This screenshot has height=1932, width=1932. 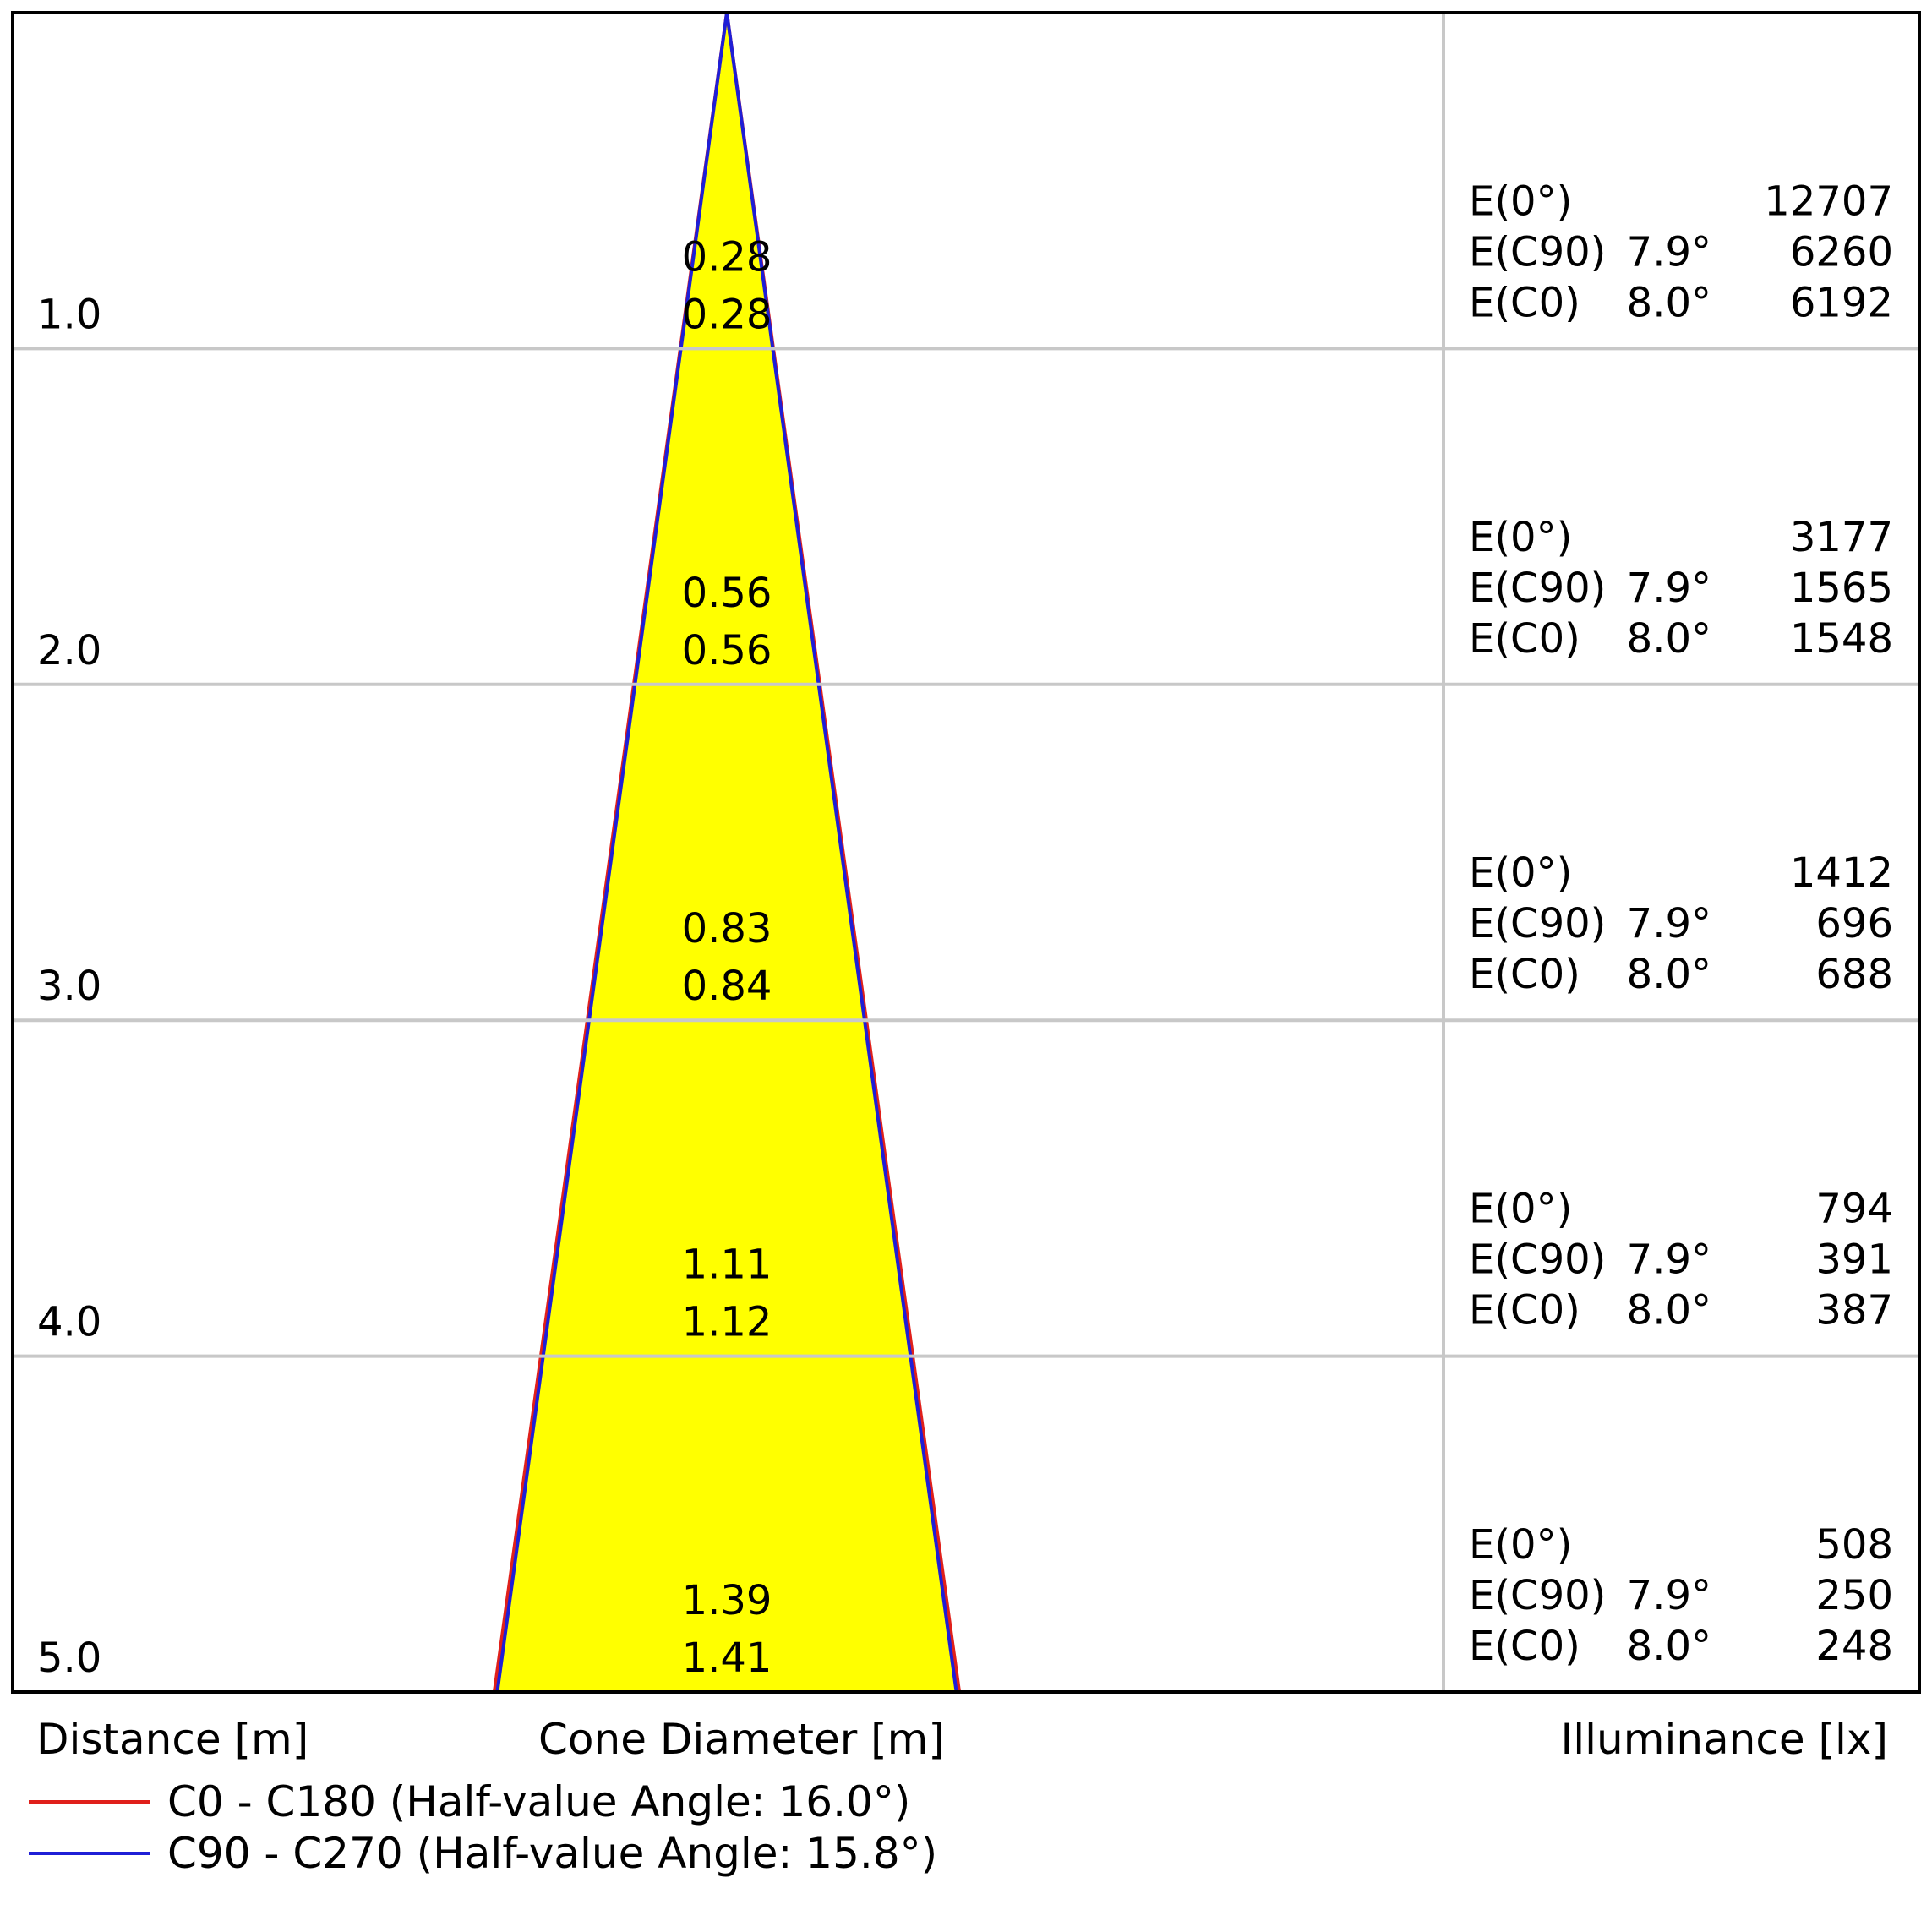 What do you see at coordinates (1854, 923) in the screenshot?
I see `ec90-value-3: 696` at bounding box center [1854, 923].